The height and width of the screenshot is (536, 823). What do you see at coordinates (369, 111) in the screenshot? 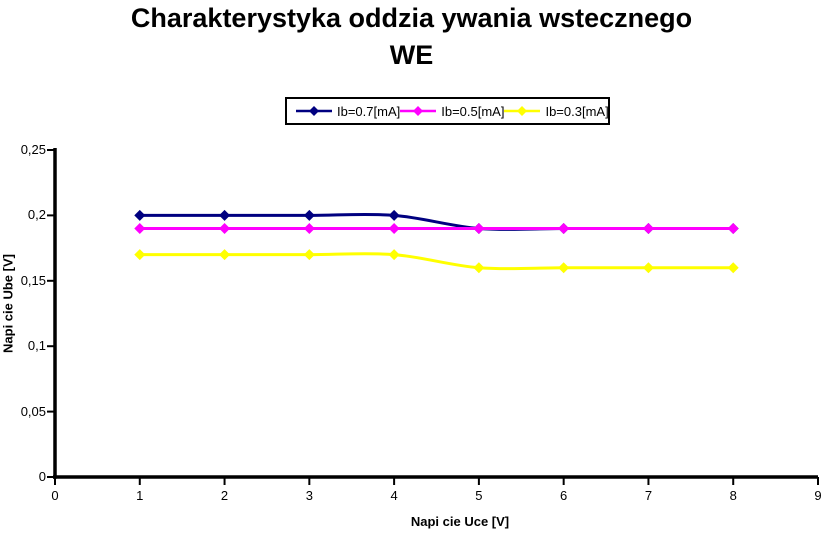
I see `legend-label: Ib=0.7[mA]` at bounding box center [369, 111].